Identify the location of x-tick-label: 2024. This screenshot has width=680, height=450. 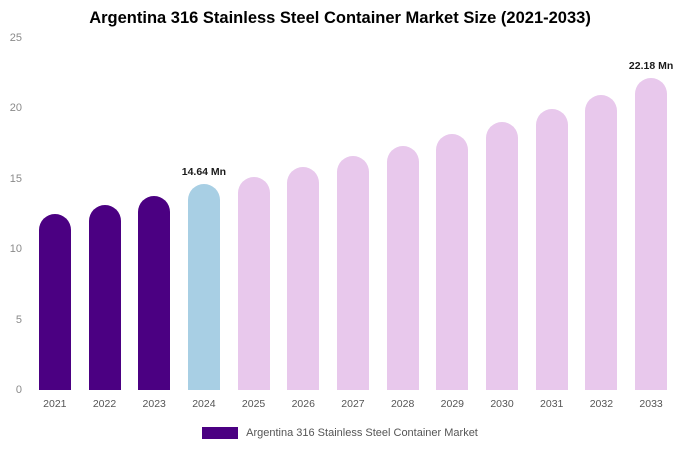
(204, 404).